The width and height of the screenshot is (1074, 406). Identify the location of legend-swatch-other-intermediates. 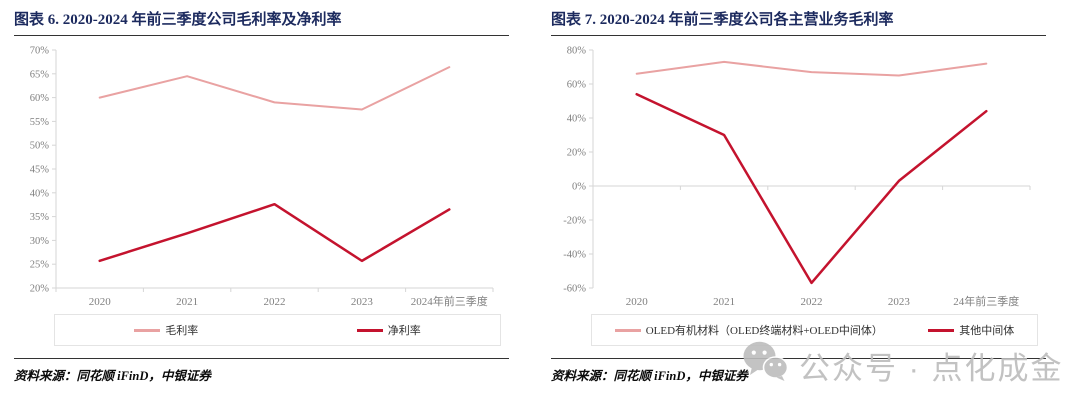
(941, 330).